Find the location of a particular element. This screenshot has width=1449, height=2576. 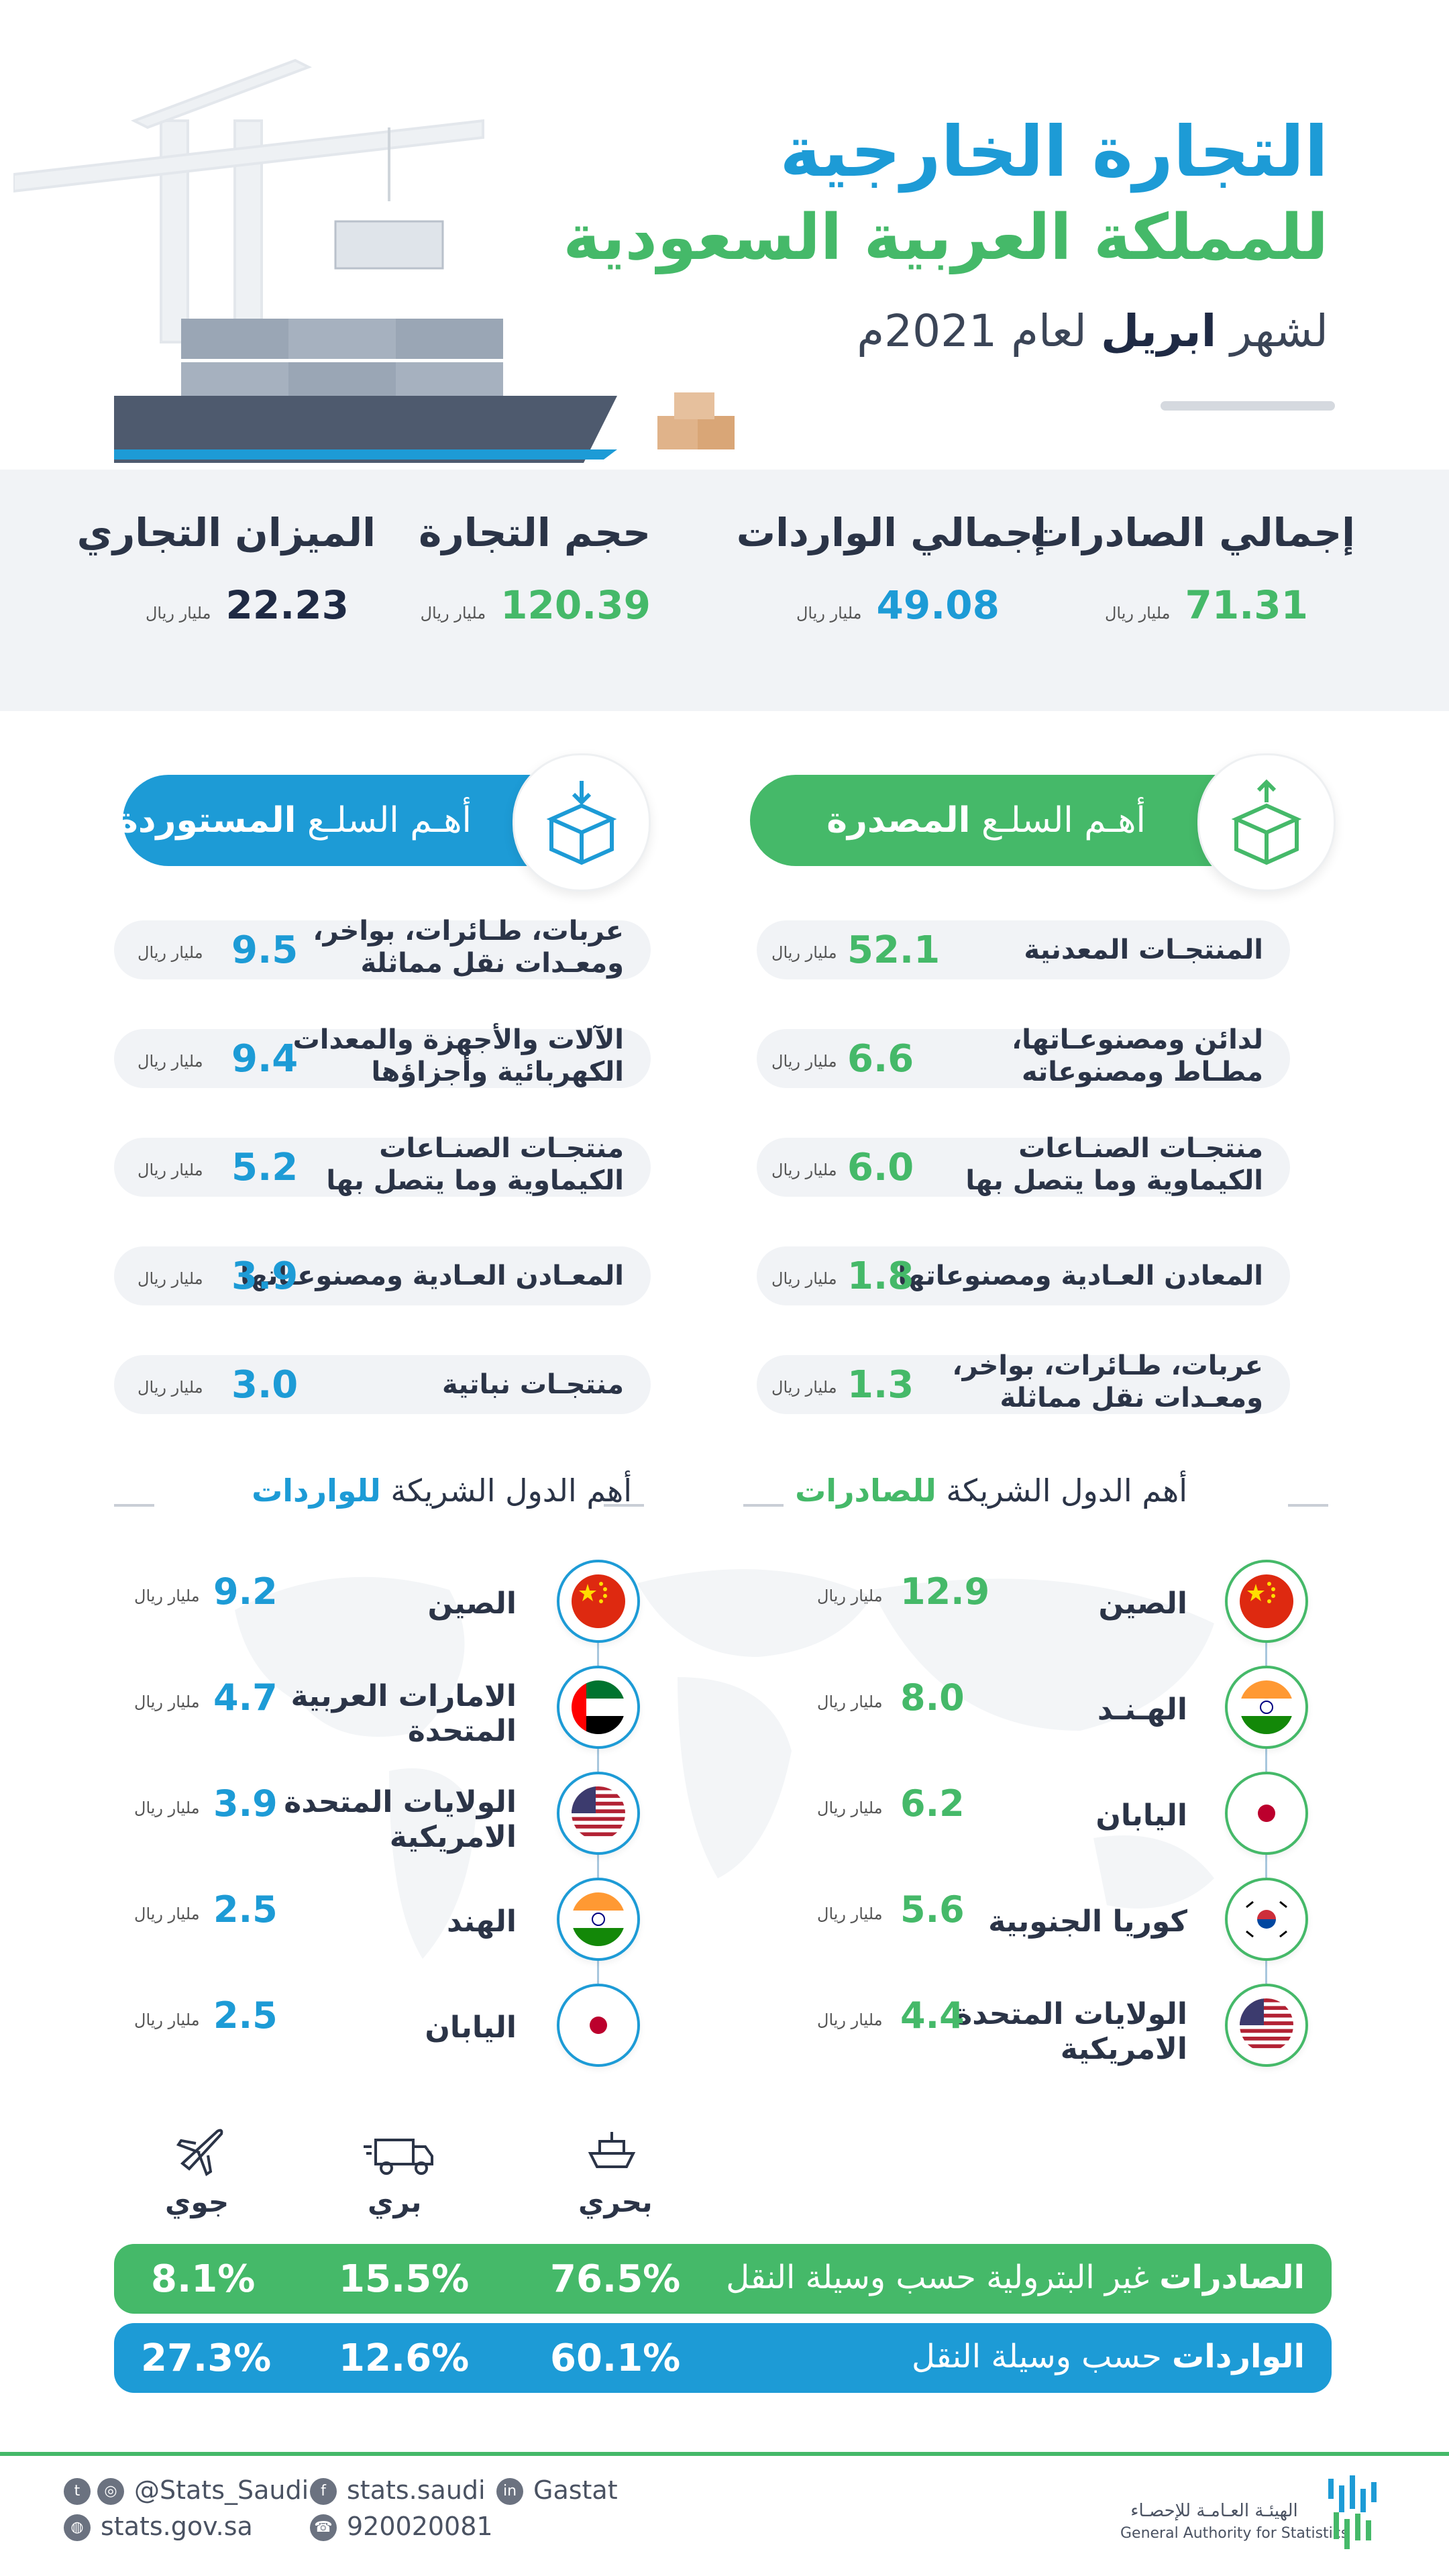

partner-value: 4.7 is located at coordinates (245, 1697).